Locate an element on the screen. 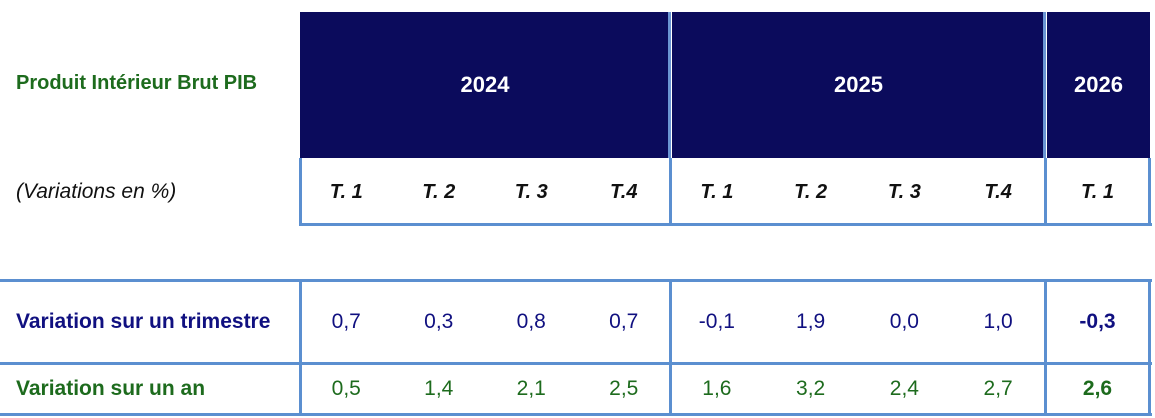 Image resolution: width=1155 pixels, height=418 pixels. table-cell: 2,1 is located at coordinates (531, 388).